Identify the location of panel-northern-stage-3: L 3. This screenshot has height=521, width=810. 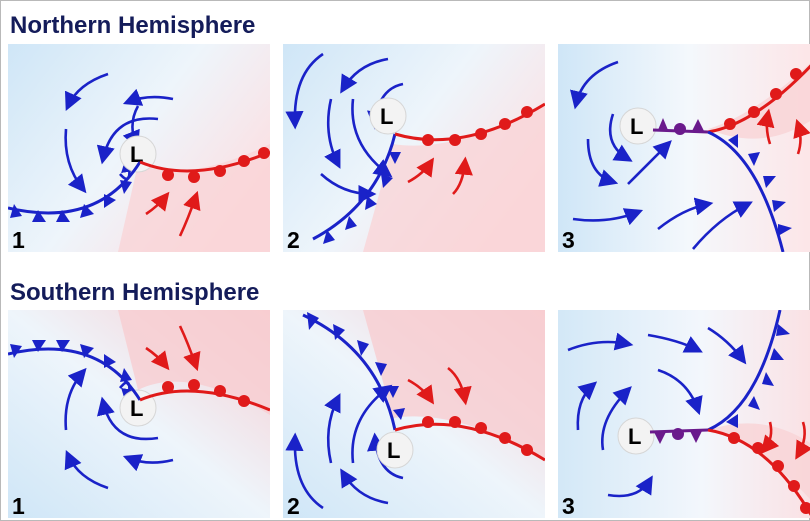
(684, 148).